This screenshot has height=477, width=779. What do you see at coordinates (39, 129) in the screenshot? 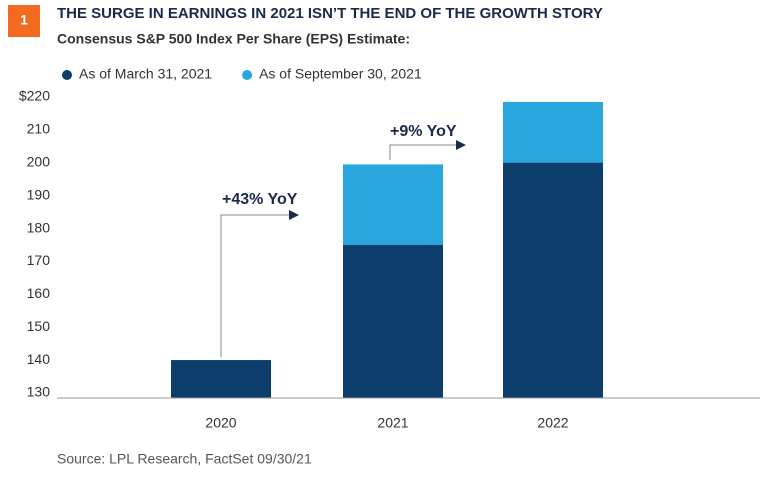
I see `y-tick-label: 210` at bounding box center [39, 129].